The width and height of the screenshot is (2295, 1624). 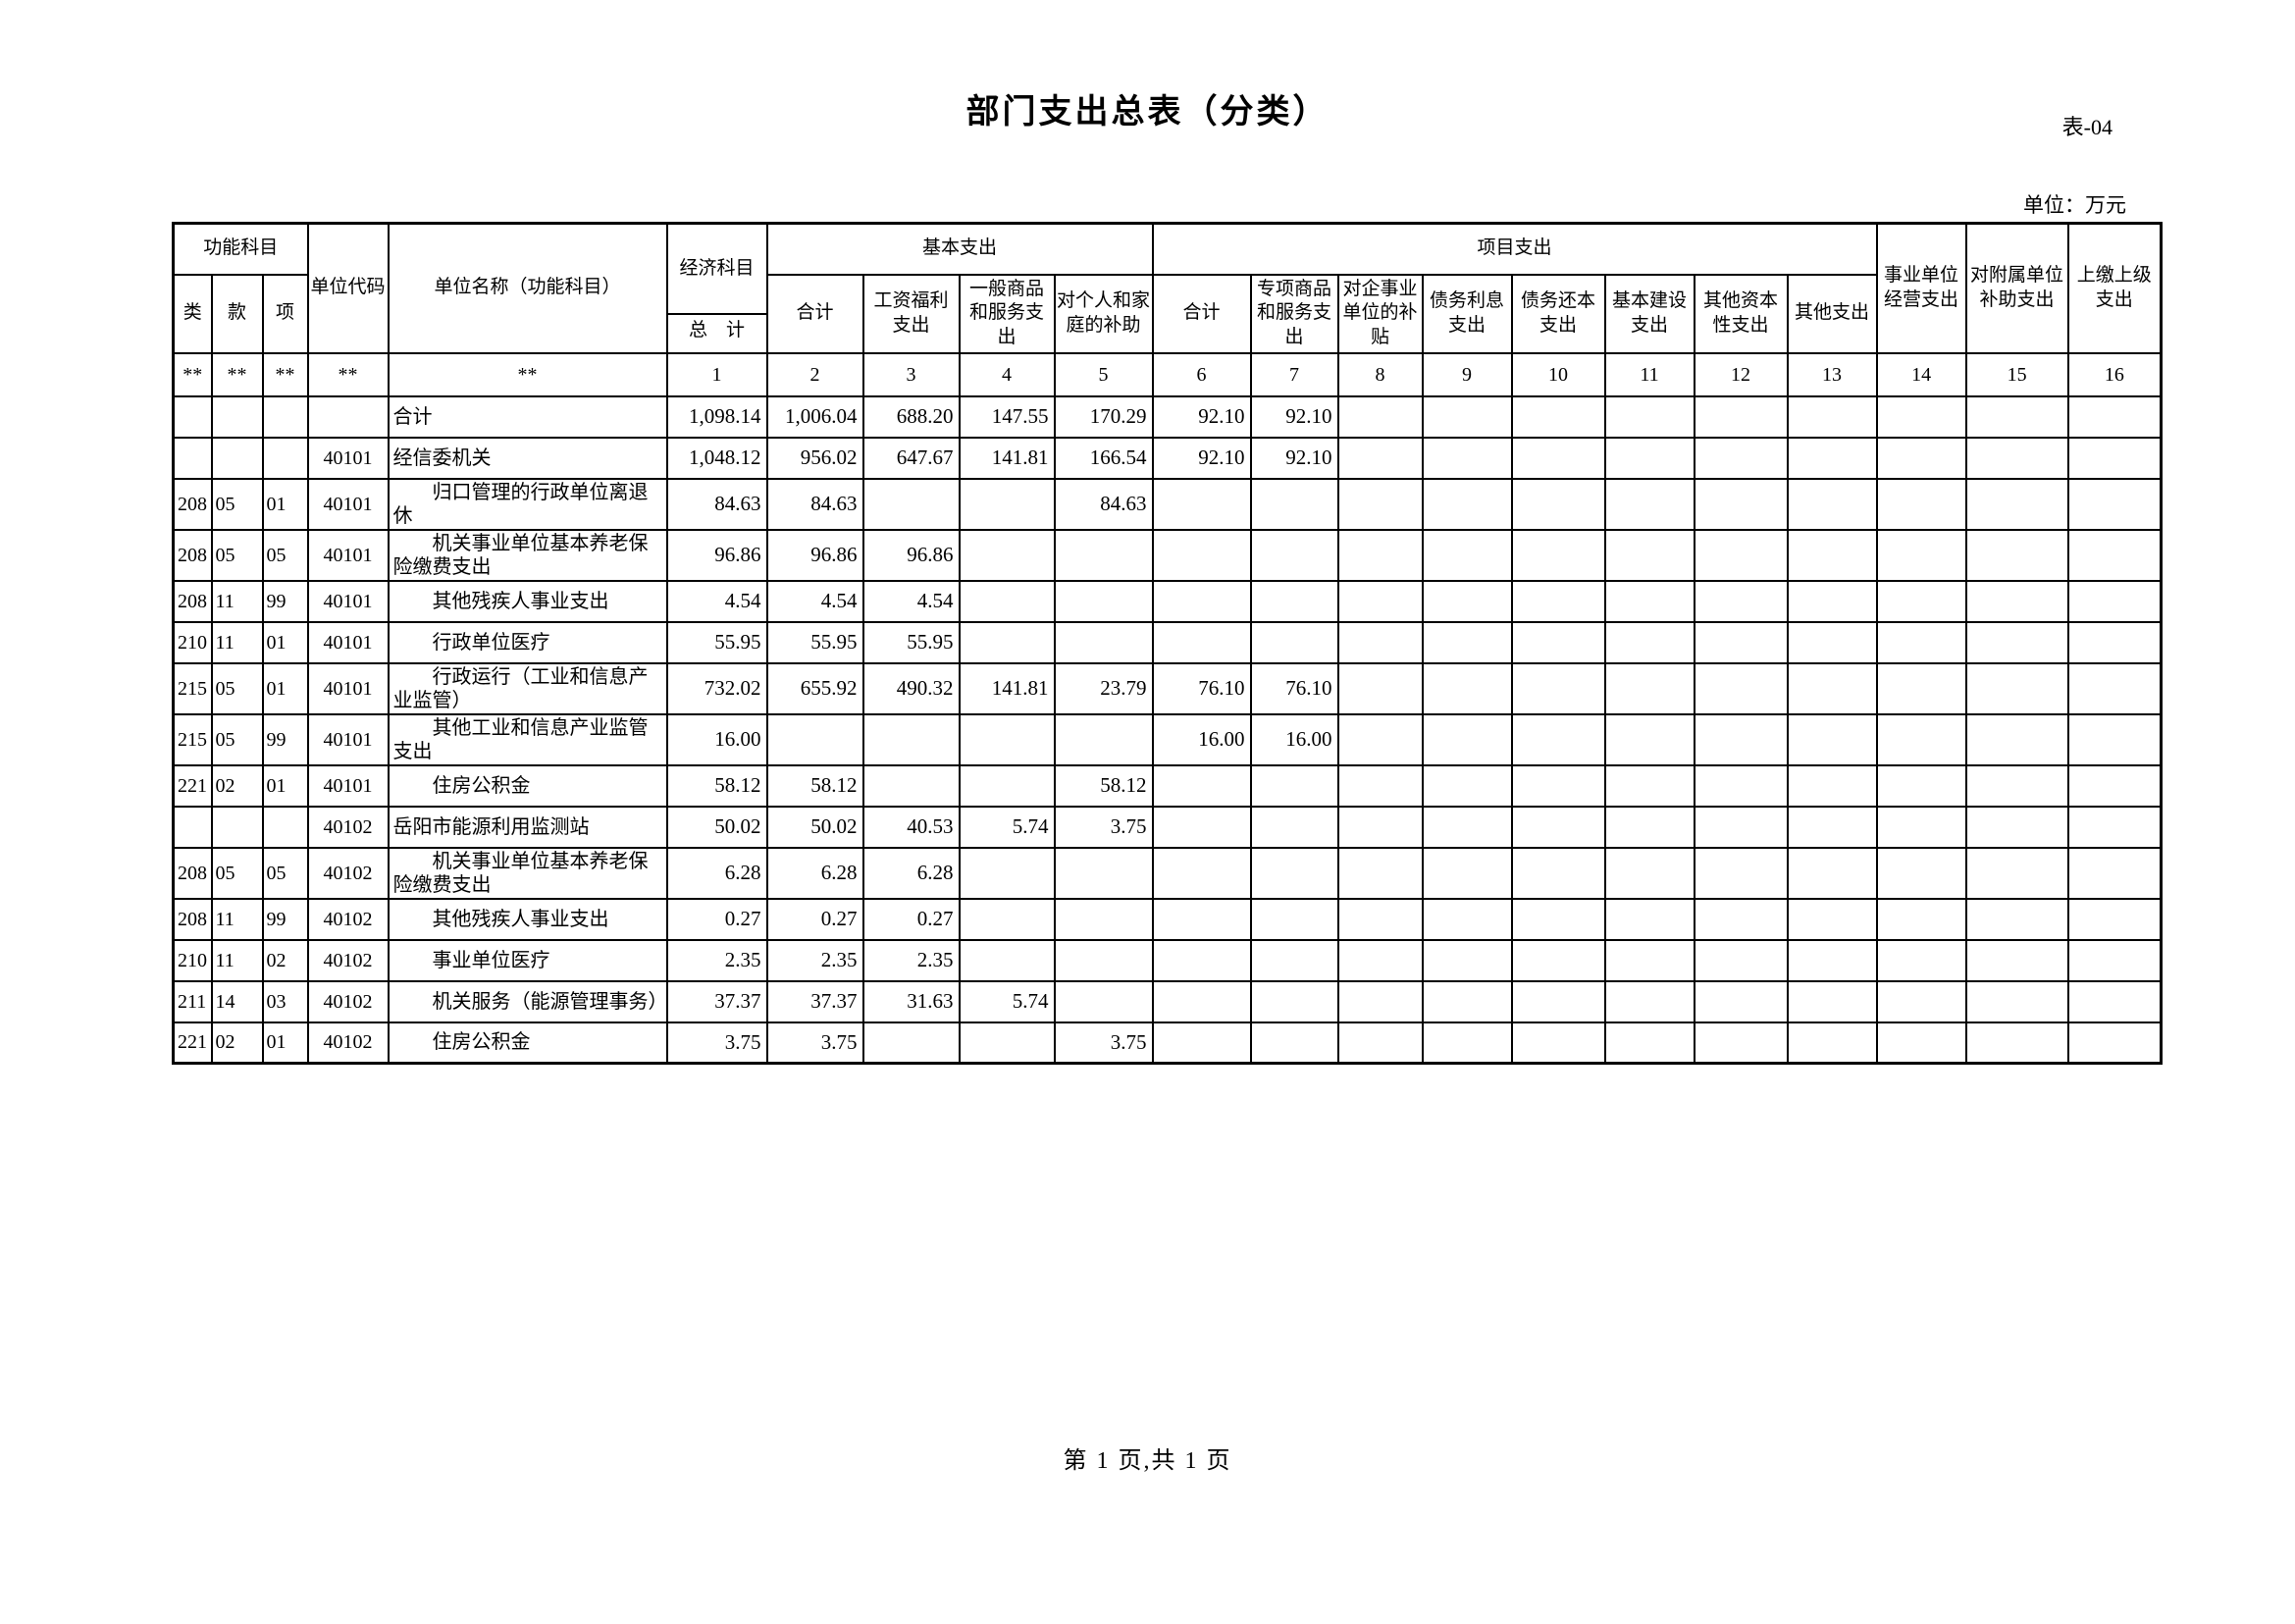 What do you see at coordinates (716, 739) in the screenshot?
I see `value-cell: 16.00` at bounding box center [716, 739].